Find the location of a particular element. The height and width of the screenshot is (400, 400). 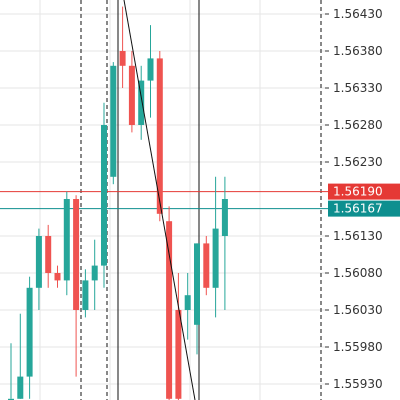

price-badge: 1.56190 is located at coordinates (364, 191).